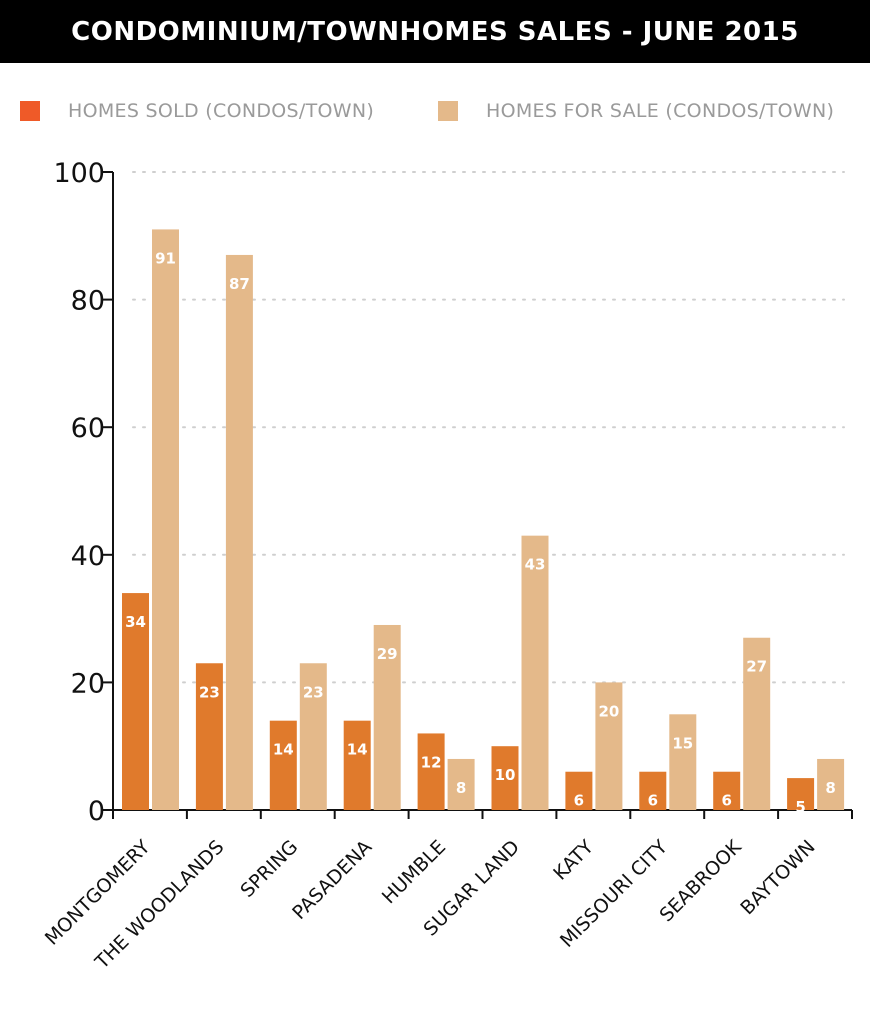  Describe the element at coordinates (535, 565) in the screenshot. I see `data-label-homes-for-sale: 43` at that location.